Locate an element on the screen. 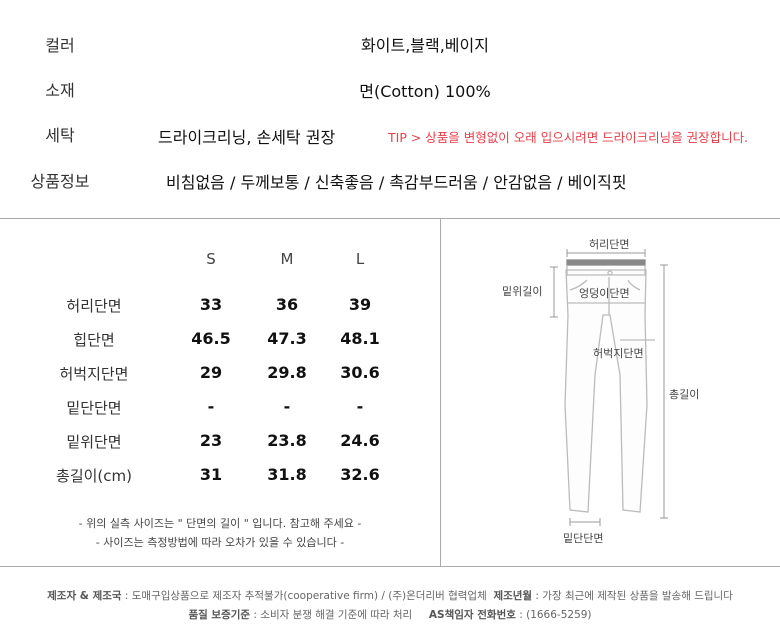 The image size is (780, 640). size-cell: 29 is located at coordinates (211, 372).